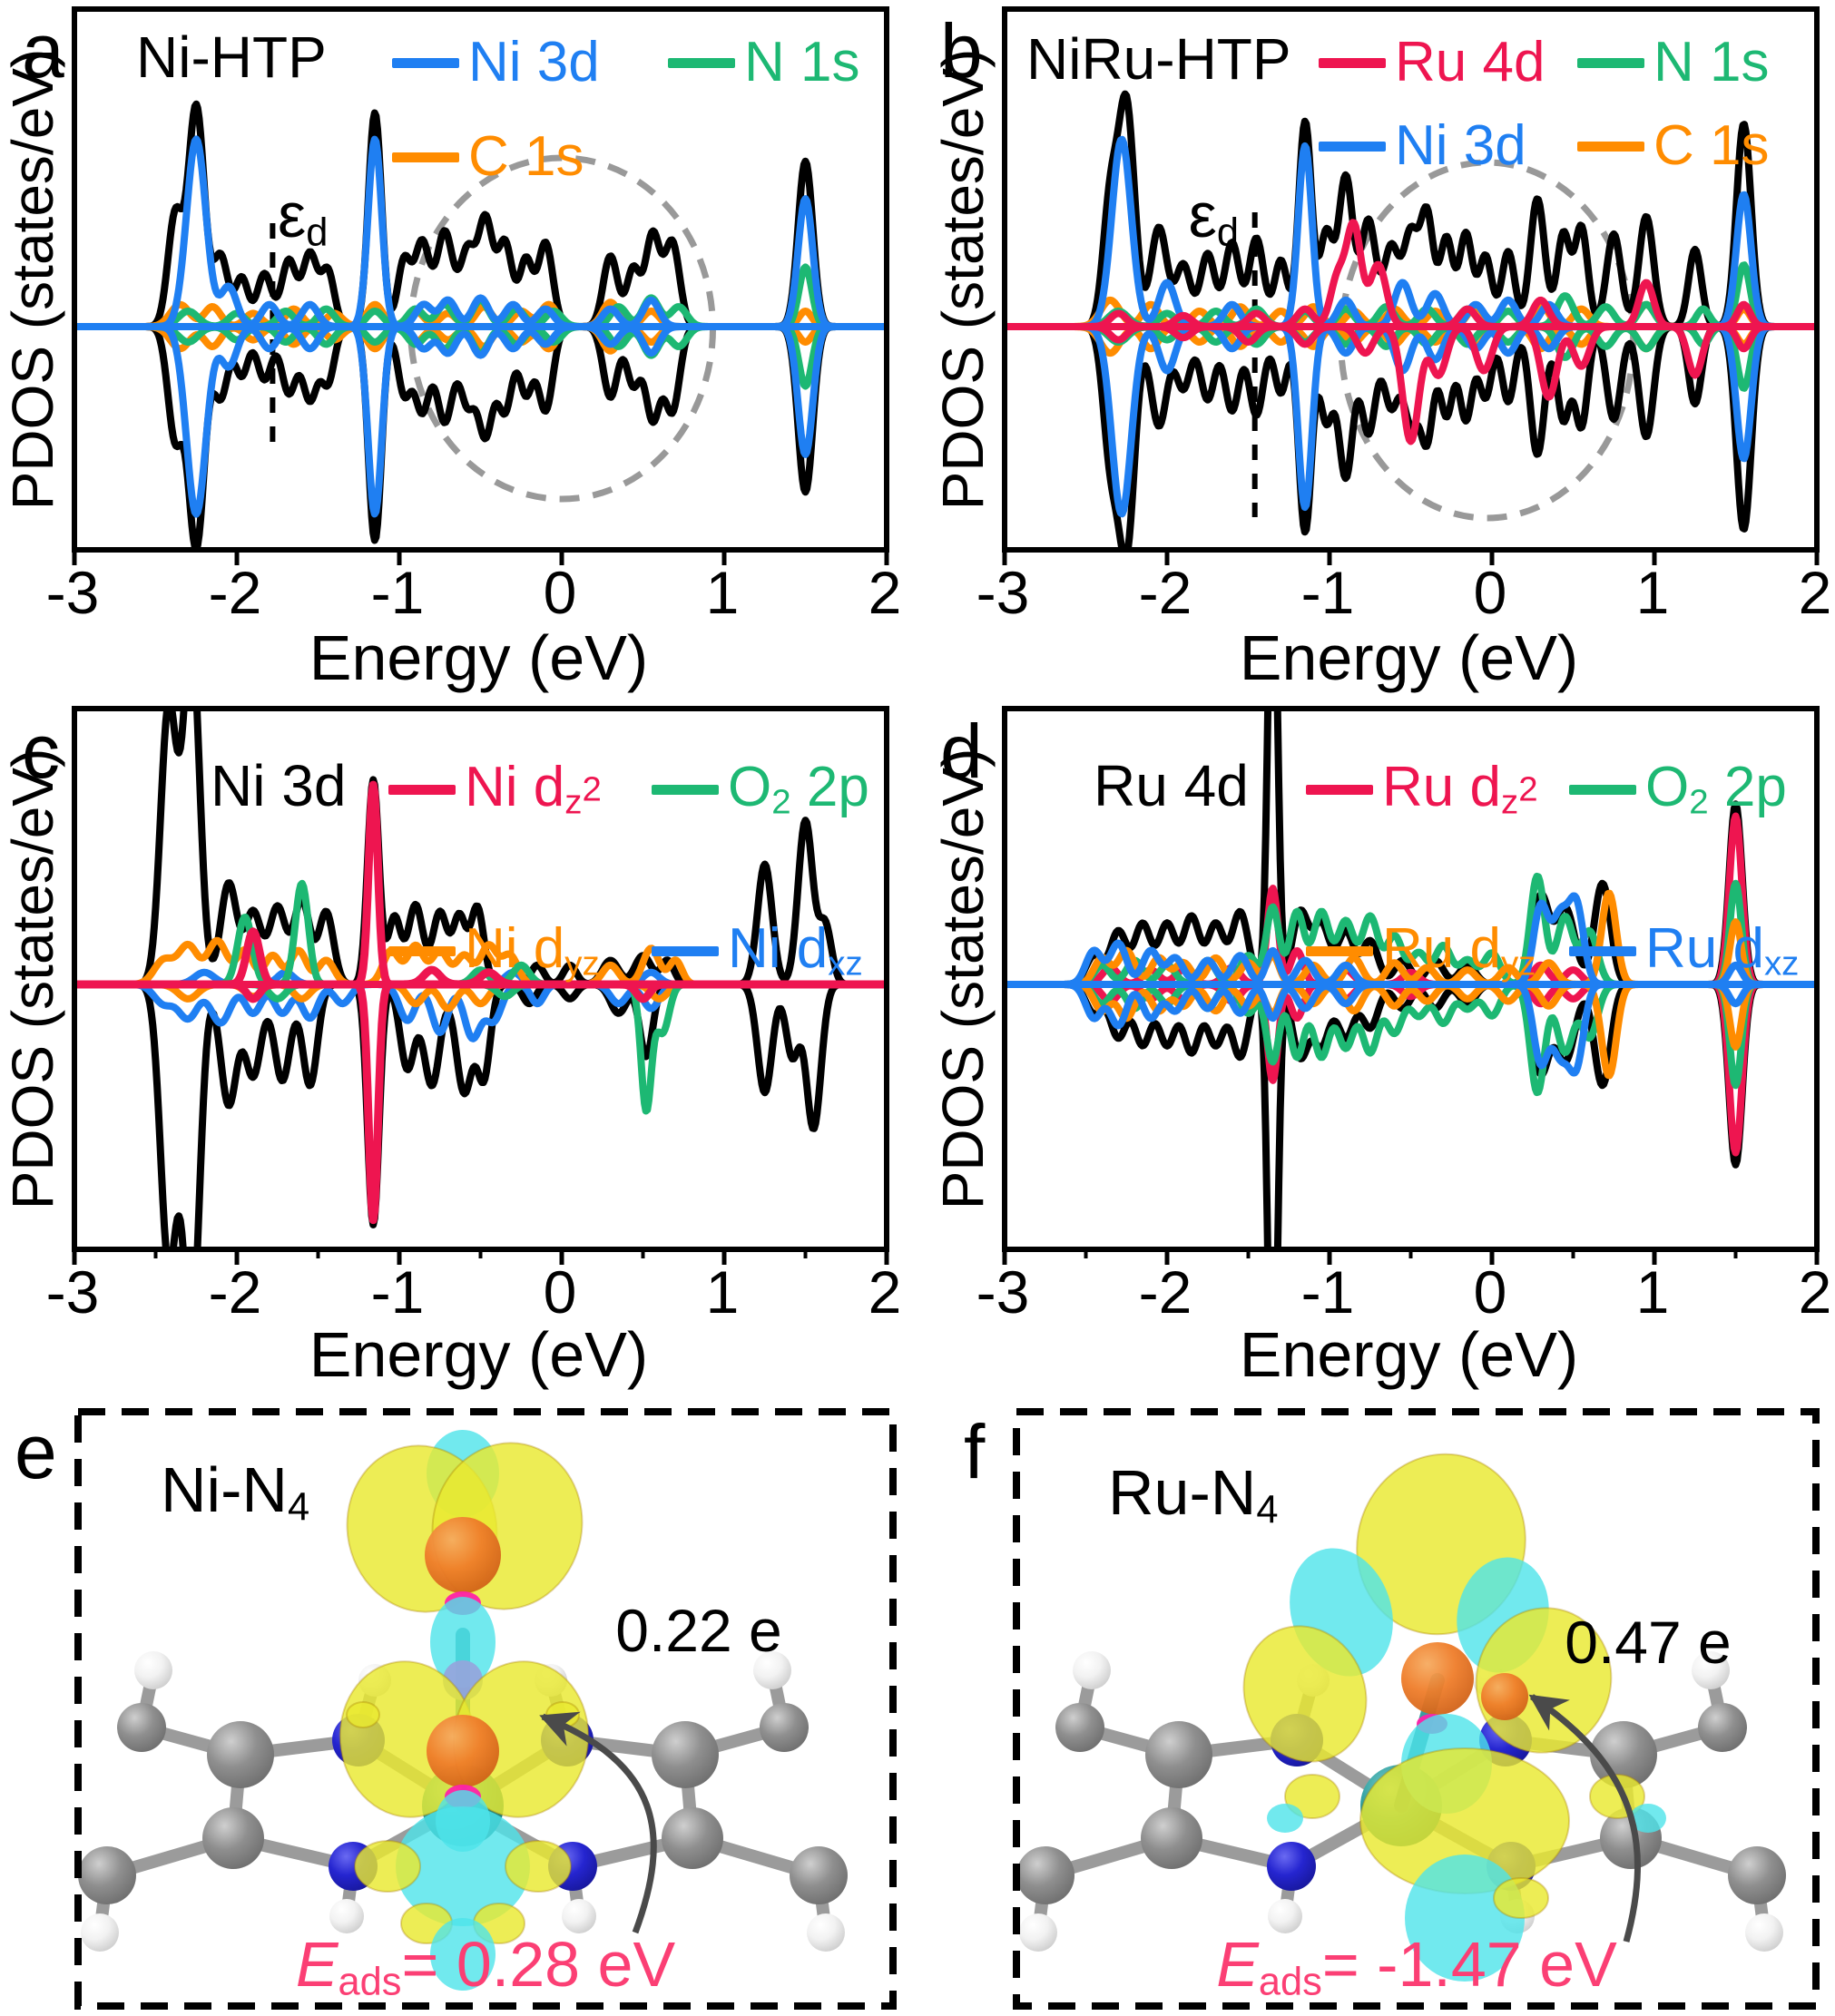  I want to click on panel-letter-d: d, so click(962, 752).